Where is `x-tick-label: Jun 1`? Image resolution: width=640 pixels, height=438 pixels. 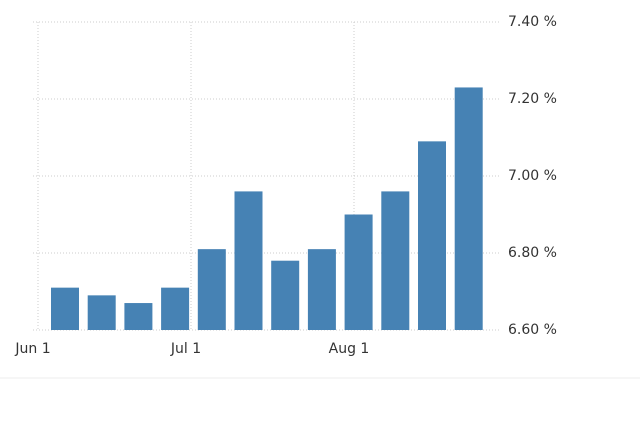 x-tick-label: Jun 1 is located at coordinates (32, 349).